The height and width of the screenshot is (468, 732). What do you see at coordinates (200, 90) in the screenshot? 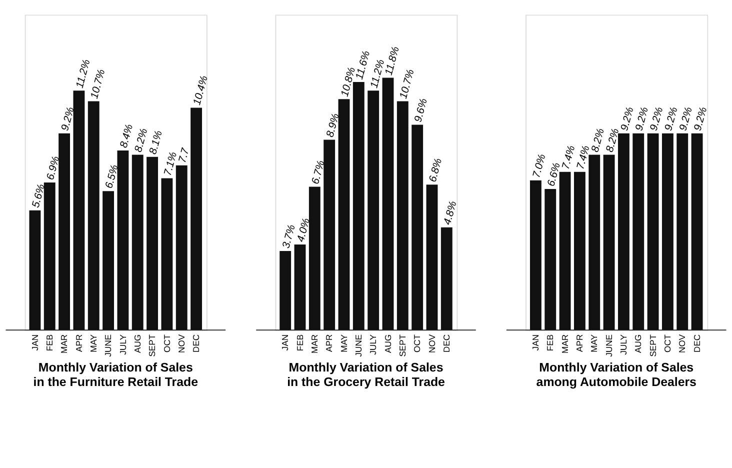
I see `data-label: 10.4%` at bounding box center [200, 90].